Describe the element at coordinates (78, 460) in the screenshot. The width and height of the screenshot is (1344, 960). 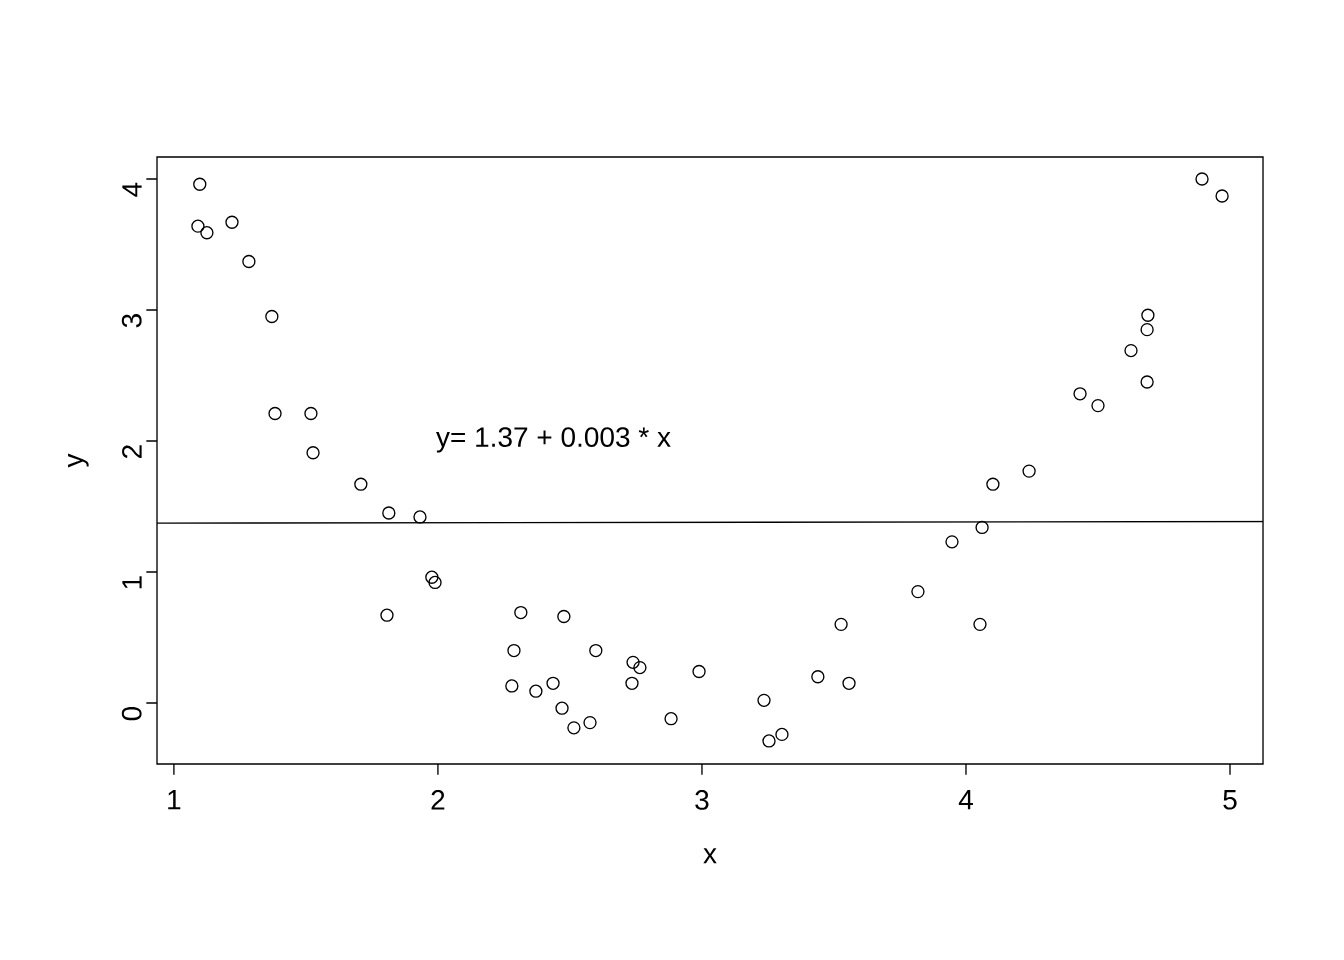
I see `y-axis-title: y` at that location.